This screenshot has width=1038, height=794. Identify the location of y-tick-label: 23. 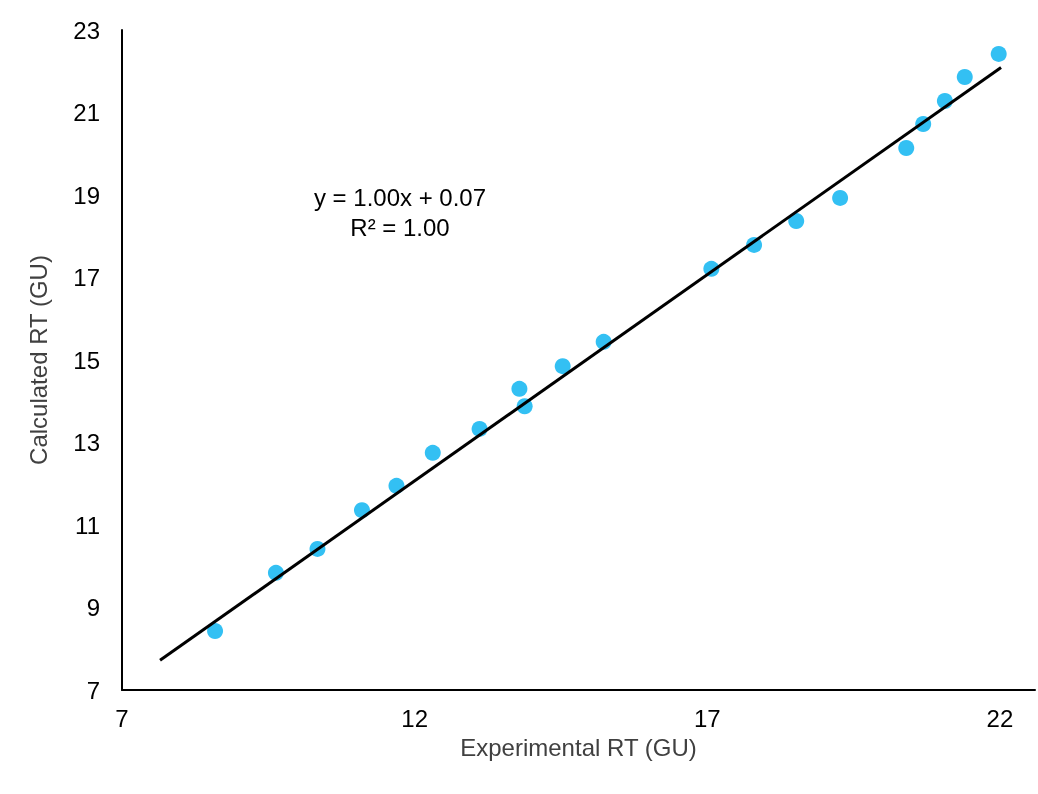
(86, 30).